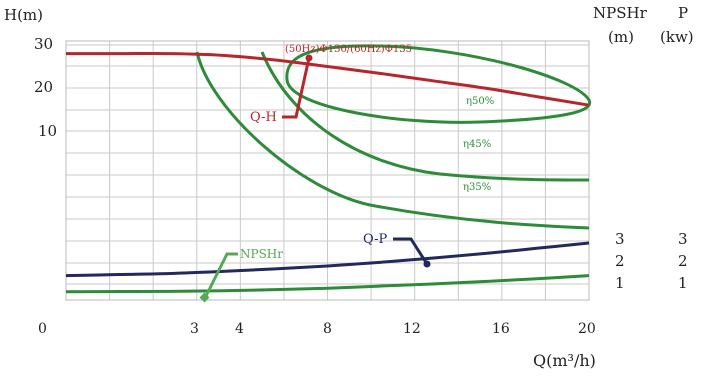  I want to click on qh-series-label: Q-H, so click(263, 117).